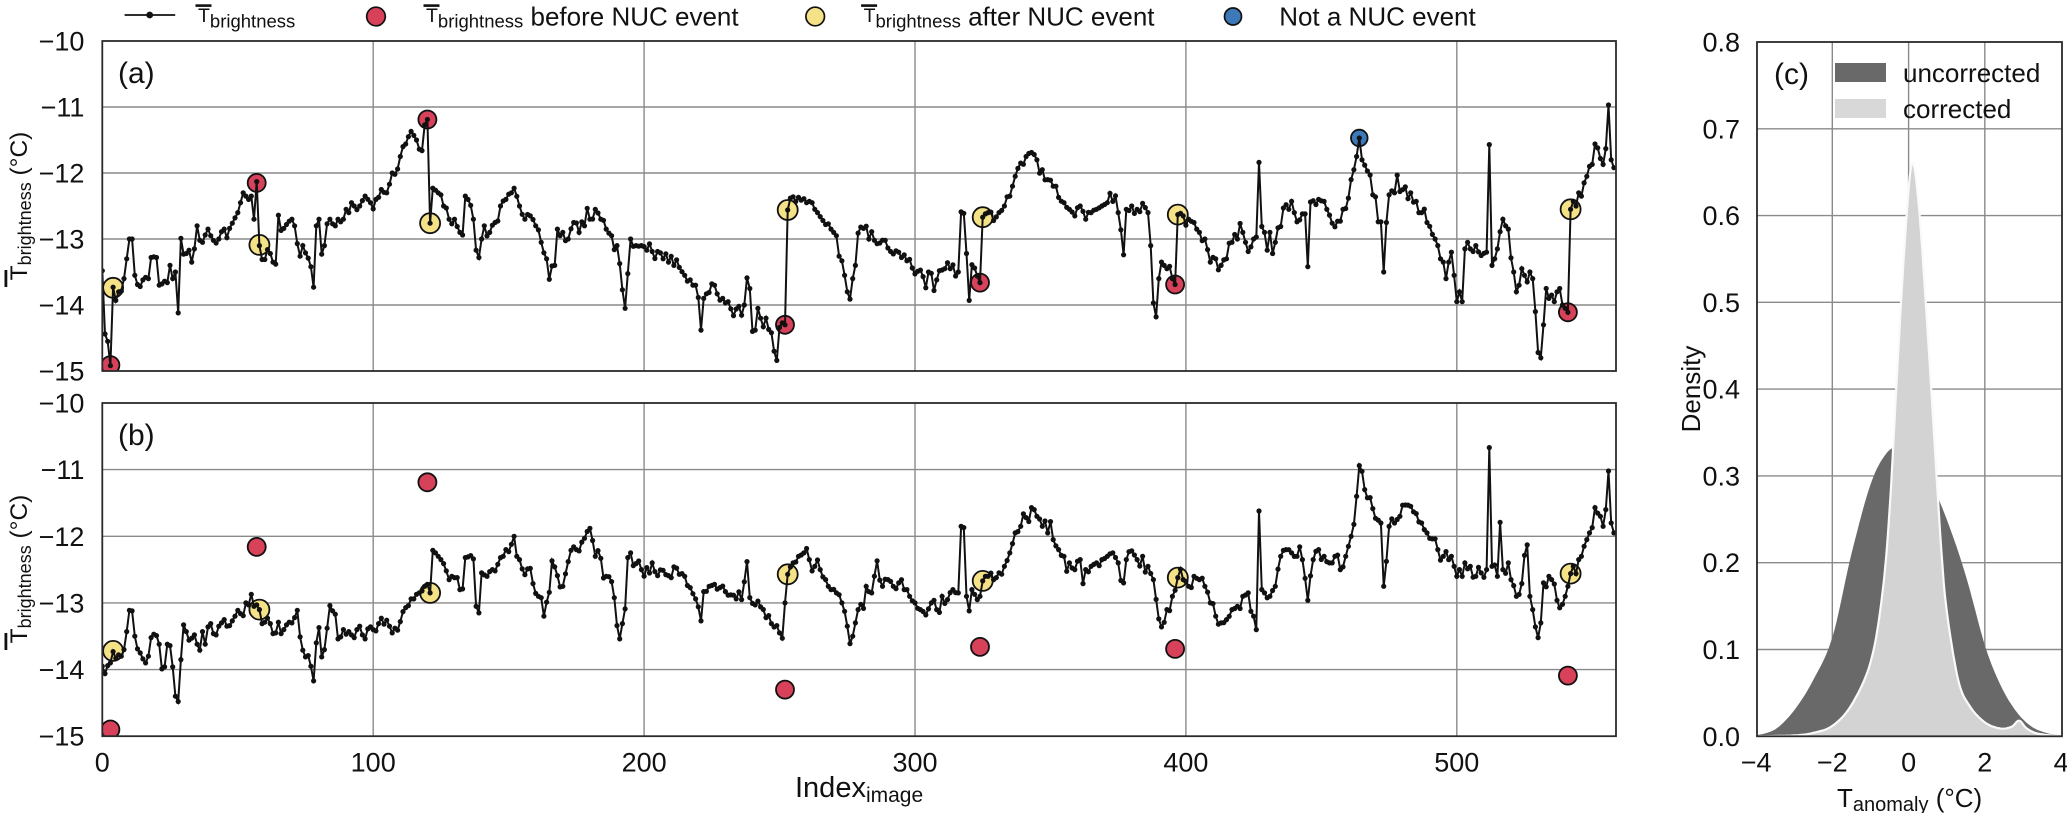 Image resolution: width=2067 pixels, height=813 pixels. What do you see at coordinates (246, 18) in the screenshot?
I see `svg-text: Tbrightness` at bounding box center [246, 18].